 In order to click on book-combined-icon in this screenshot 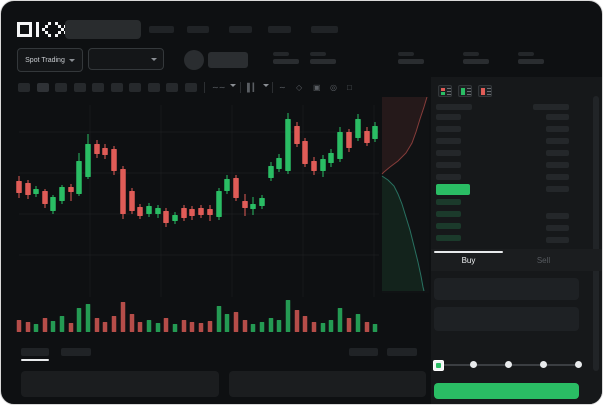, I will do `click(445, 91)`.